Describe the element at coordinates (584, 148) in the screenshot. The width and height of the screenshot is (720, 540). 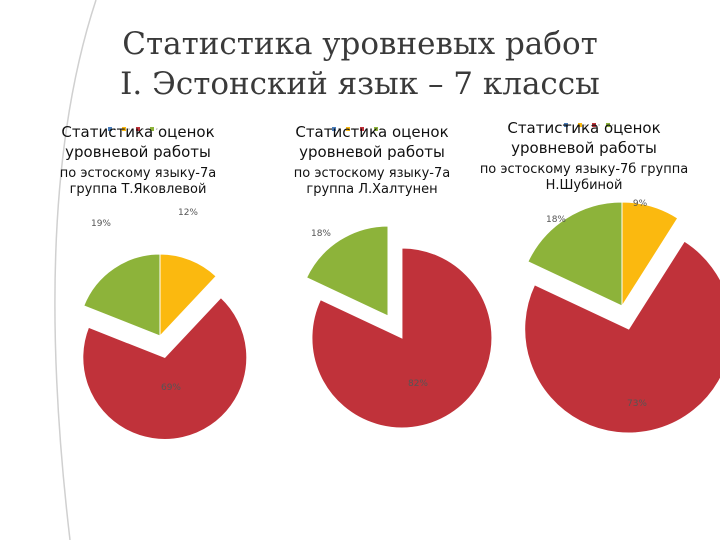
I see `pie-chart-3-title-line-2: уровневой работы` at that location.